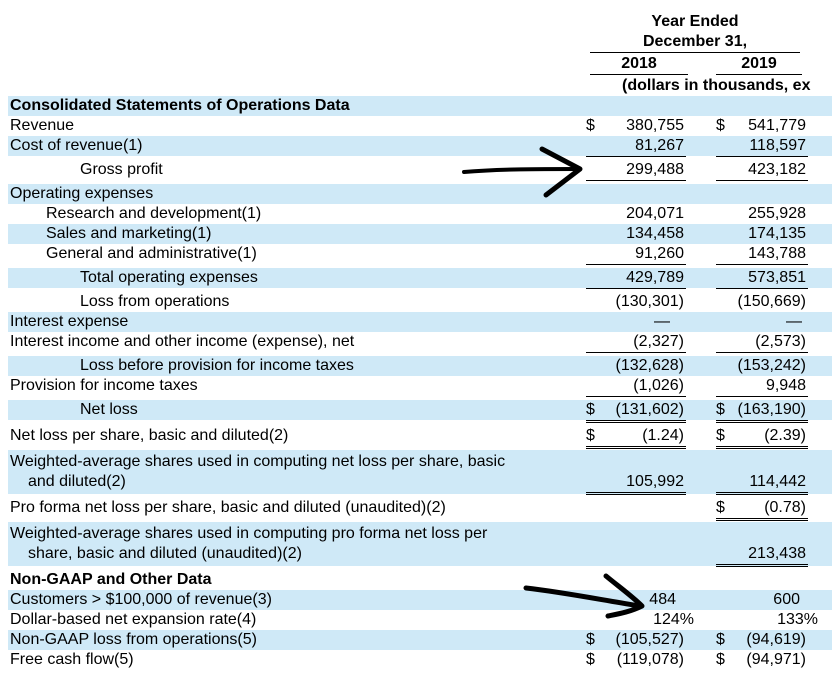  What do you see at coordinates (129, 233) in the screenshot?
I see `row-label: Sales and marketing(1)` at bounding box center [129, 233].